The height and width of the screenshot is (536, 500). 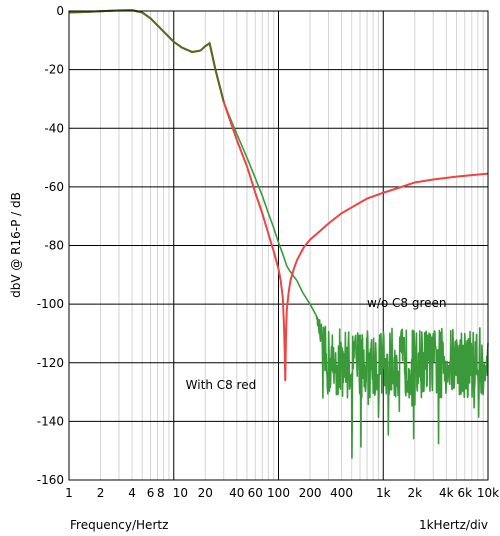 What do you see at coordinates (407, 303) in the screenshot?
I see `annotation-0: w/o C8 green` at bounding box center [407, 303].